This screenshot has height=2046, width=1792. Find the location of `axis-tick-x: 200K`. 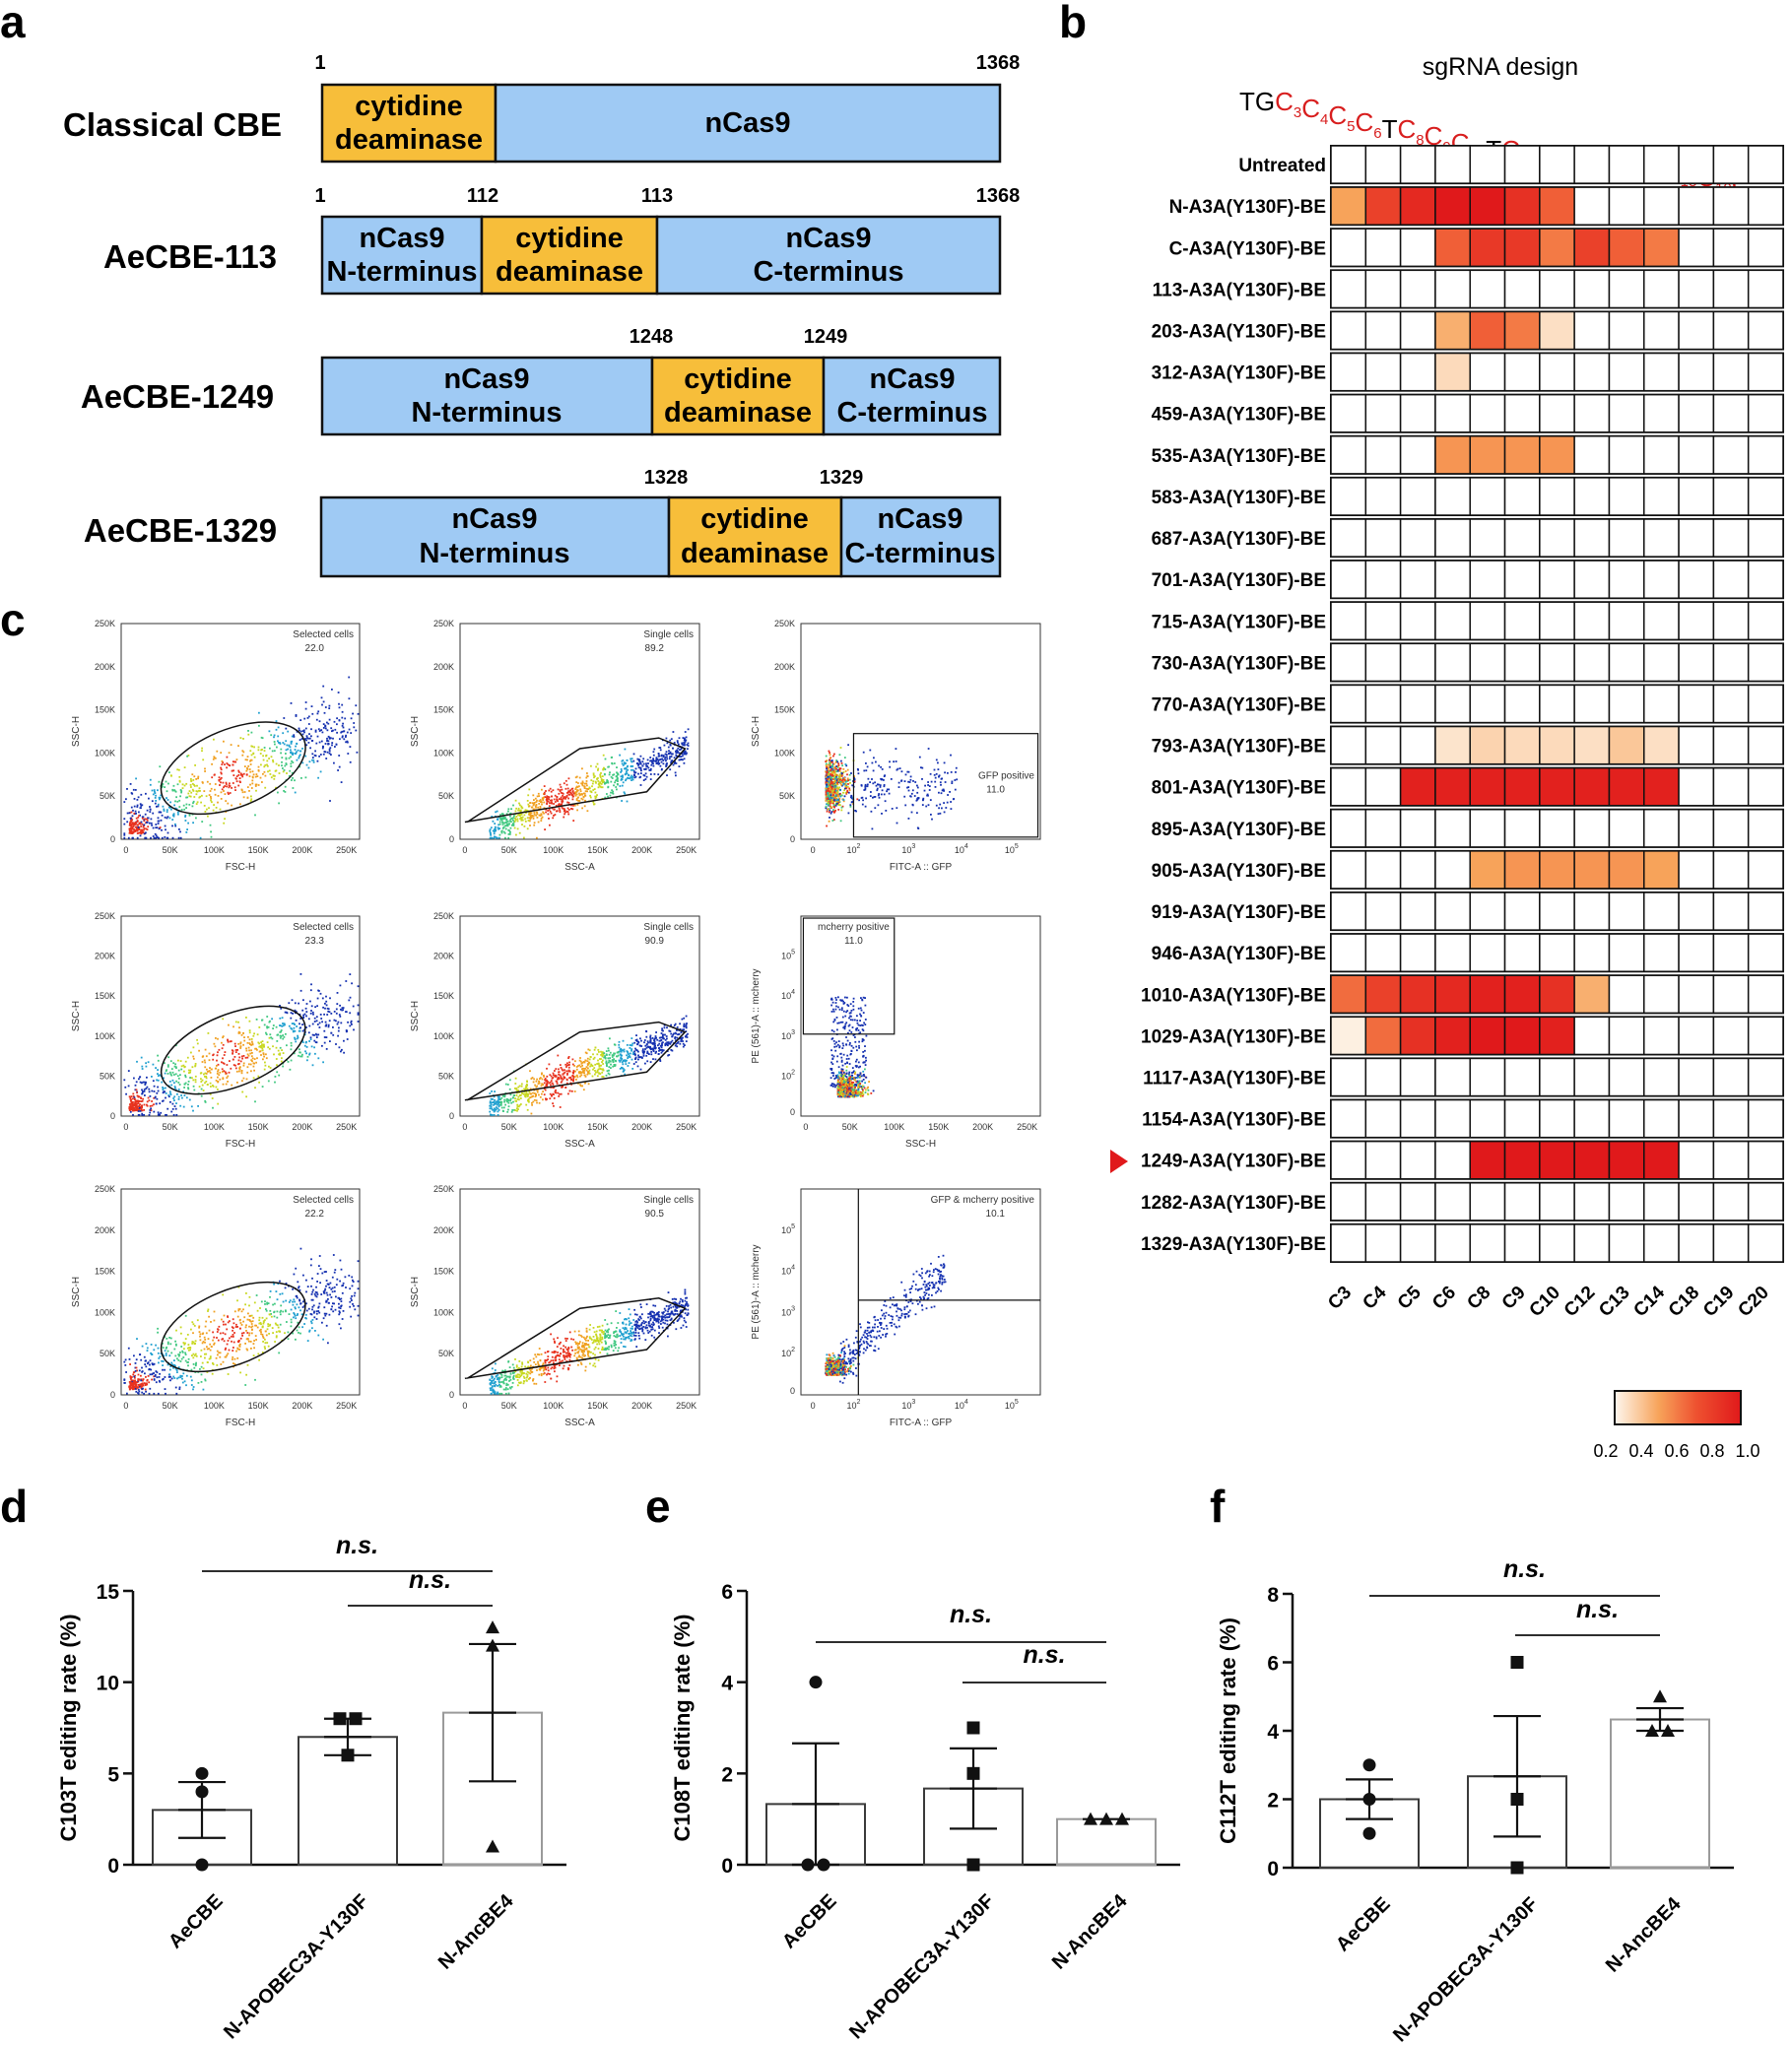

axis-tick-x: 200K is located at coordinates (302, 850).